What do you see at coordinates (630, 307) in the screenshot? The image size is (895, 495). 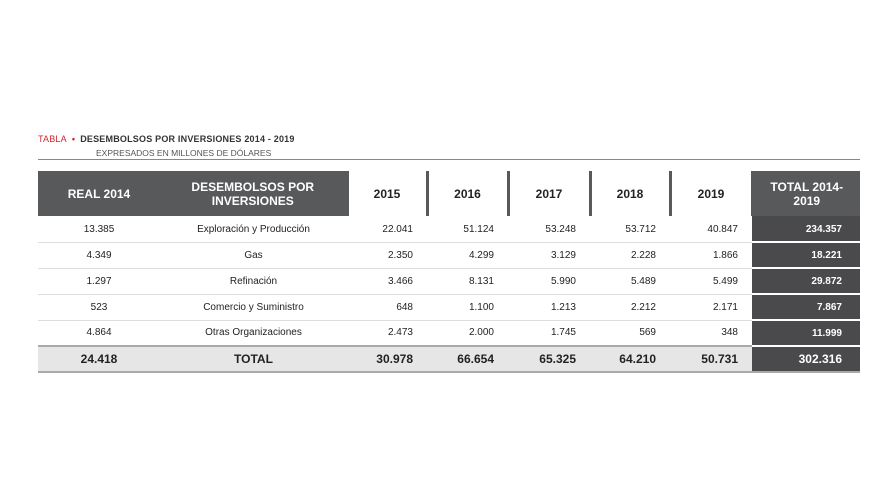 I see `cell: 2.212` at bounding box center [630, 307].